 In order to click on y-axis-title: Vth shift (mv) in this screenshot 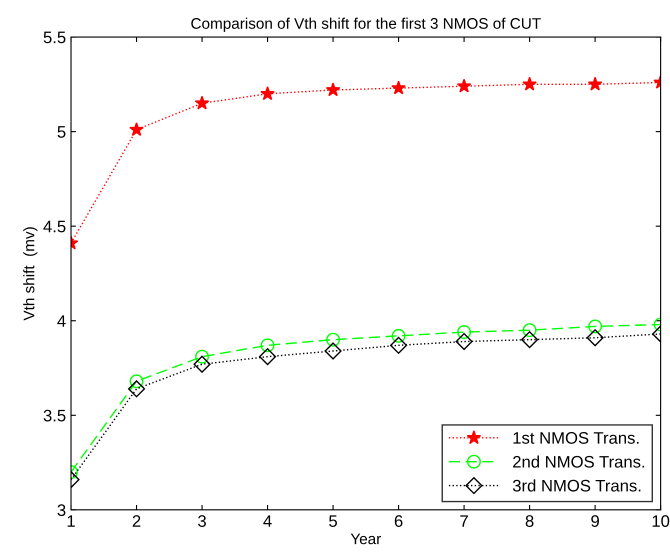, I will do `click(30, 273)`.